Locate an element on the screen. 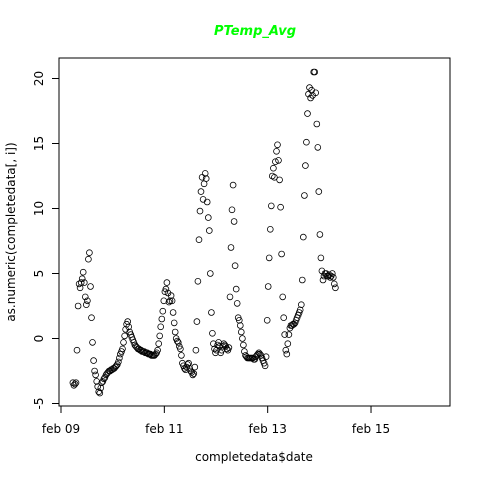 The width and height of the screenshot is (480, 480). x-tick-label: feb 13 is located at coordinates (268, 429).